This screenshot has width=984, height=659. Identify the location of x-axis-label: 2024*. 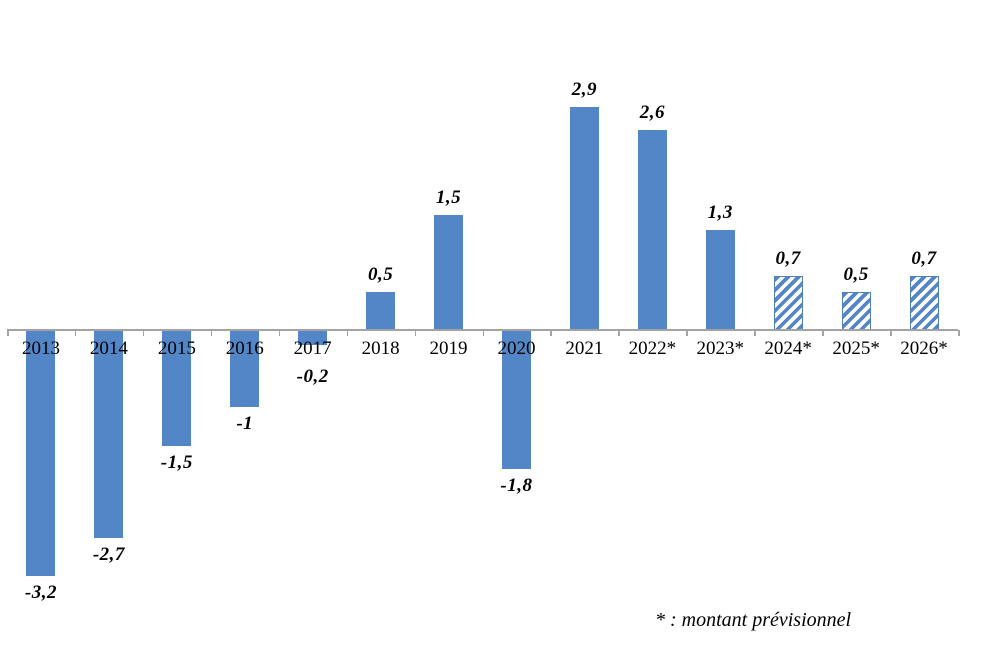
(788, 348).